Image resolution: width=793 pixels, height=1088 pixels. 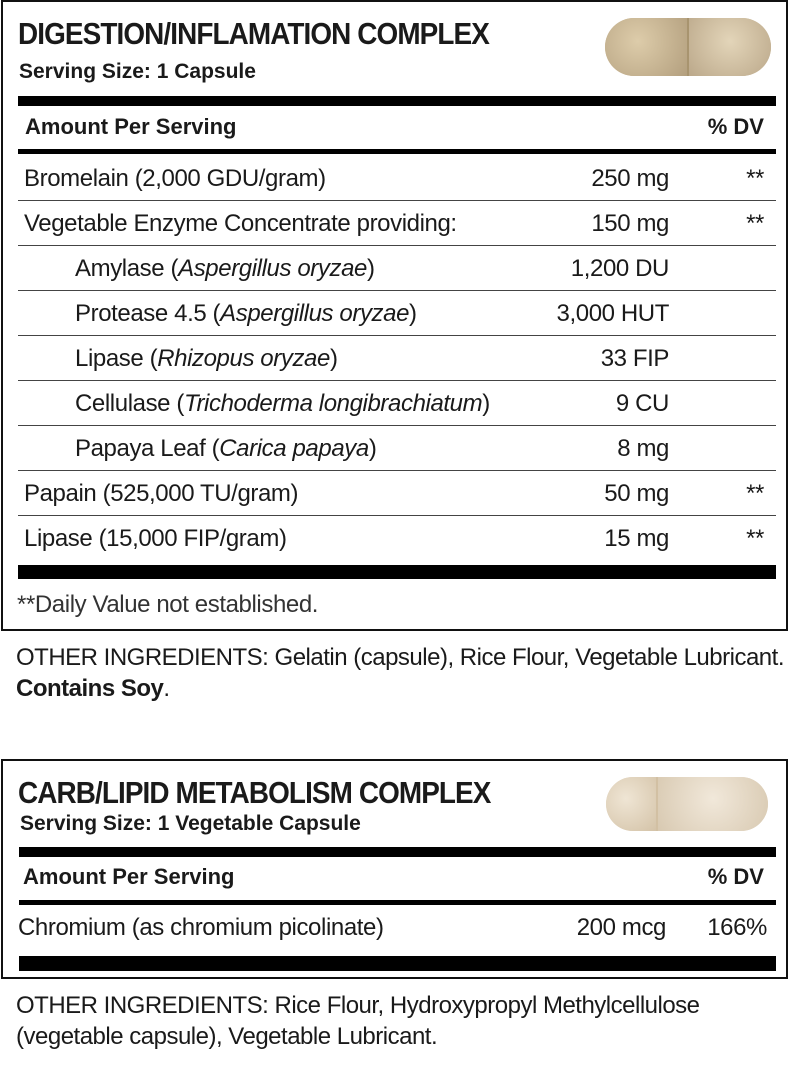 What do you see at coordinates (90, 688) in the screenshot?
I see `allergen-warning: Contains Soy` at bounding box center [90, 688].